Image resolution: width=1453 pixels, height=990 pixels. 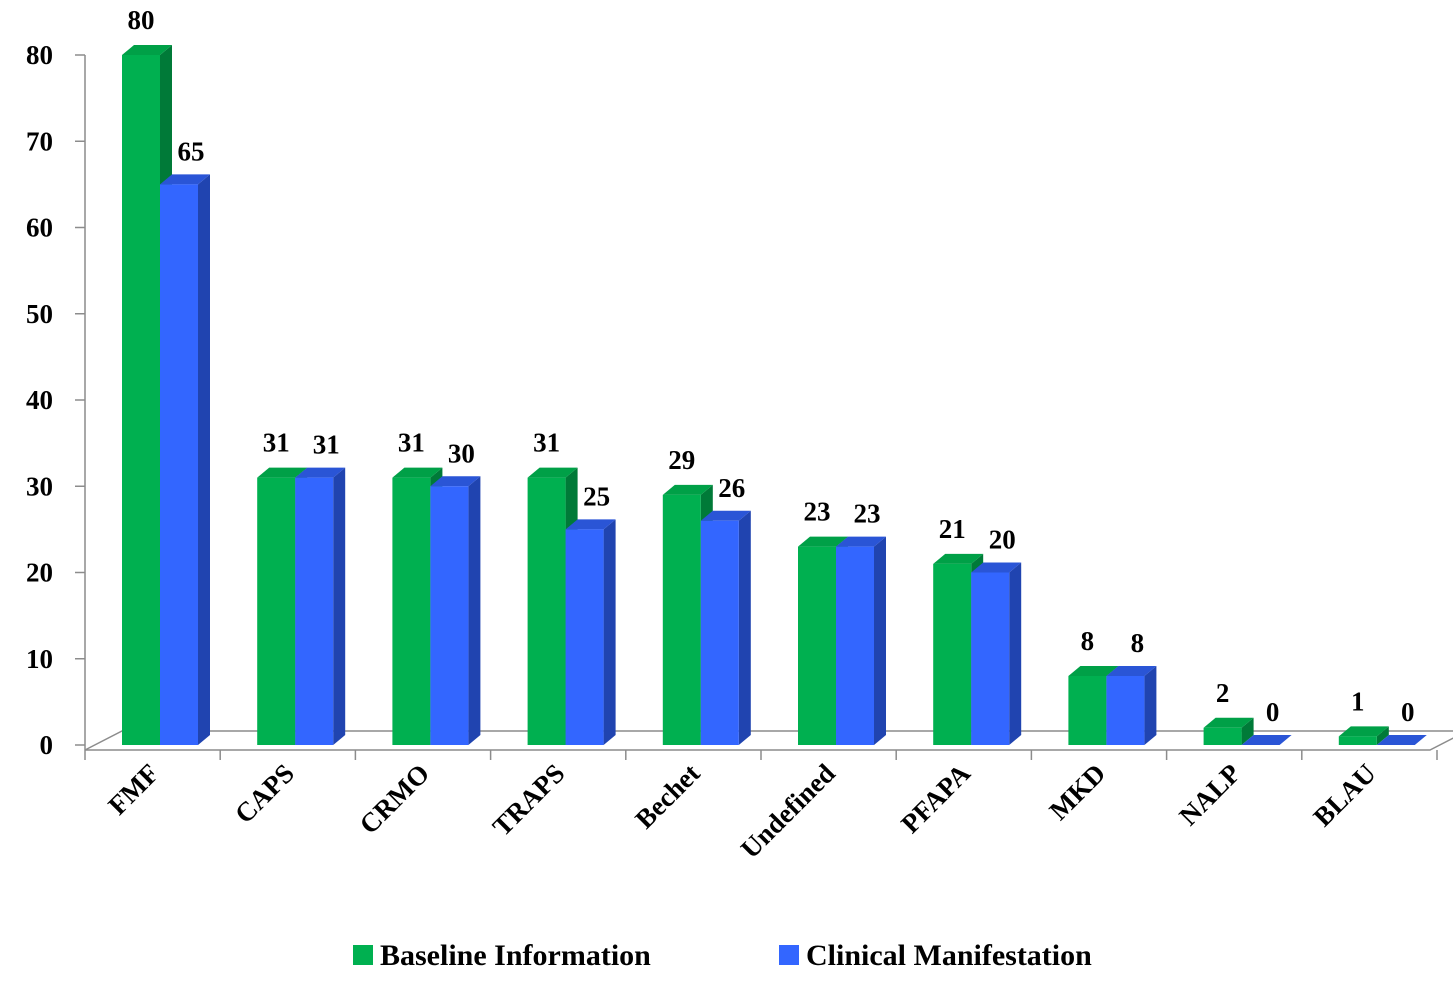 What do you see at coordinates (395, 799) in the screenshot?
I see `x-tick-label: CRMO` at bounding box center [395, 799].